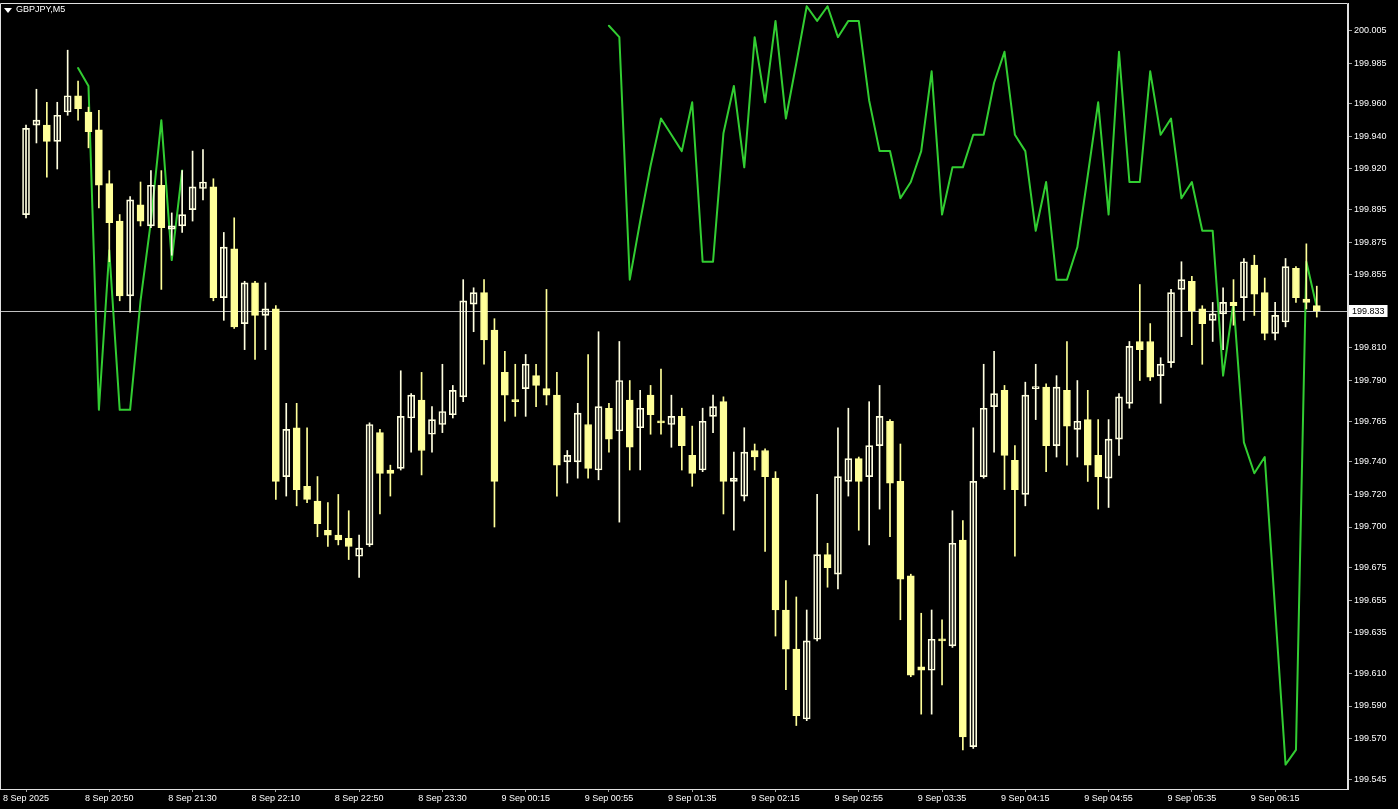 The image size is (1398, 809). What do you see at coordinates (1370, 135) in the screenshot?
I see `y-tick-label: 199.940` at bounding box center [1370, 135].